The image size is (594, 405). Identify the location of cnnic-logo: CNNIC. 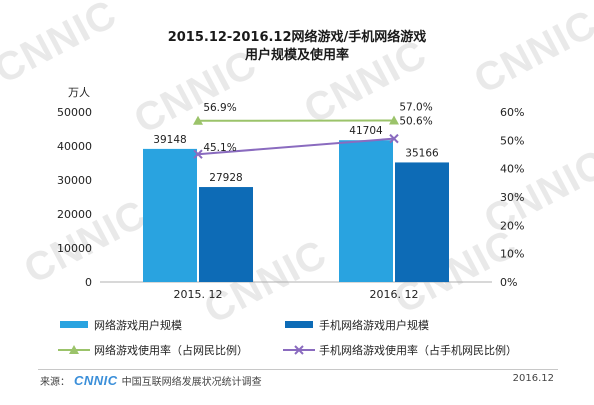
(96, 380).